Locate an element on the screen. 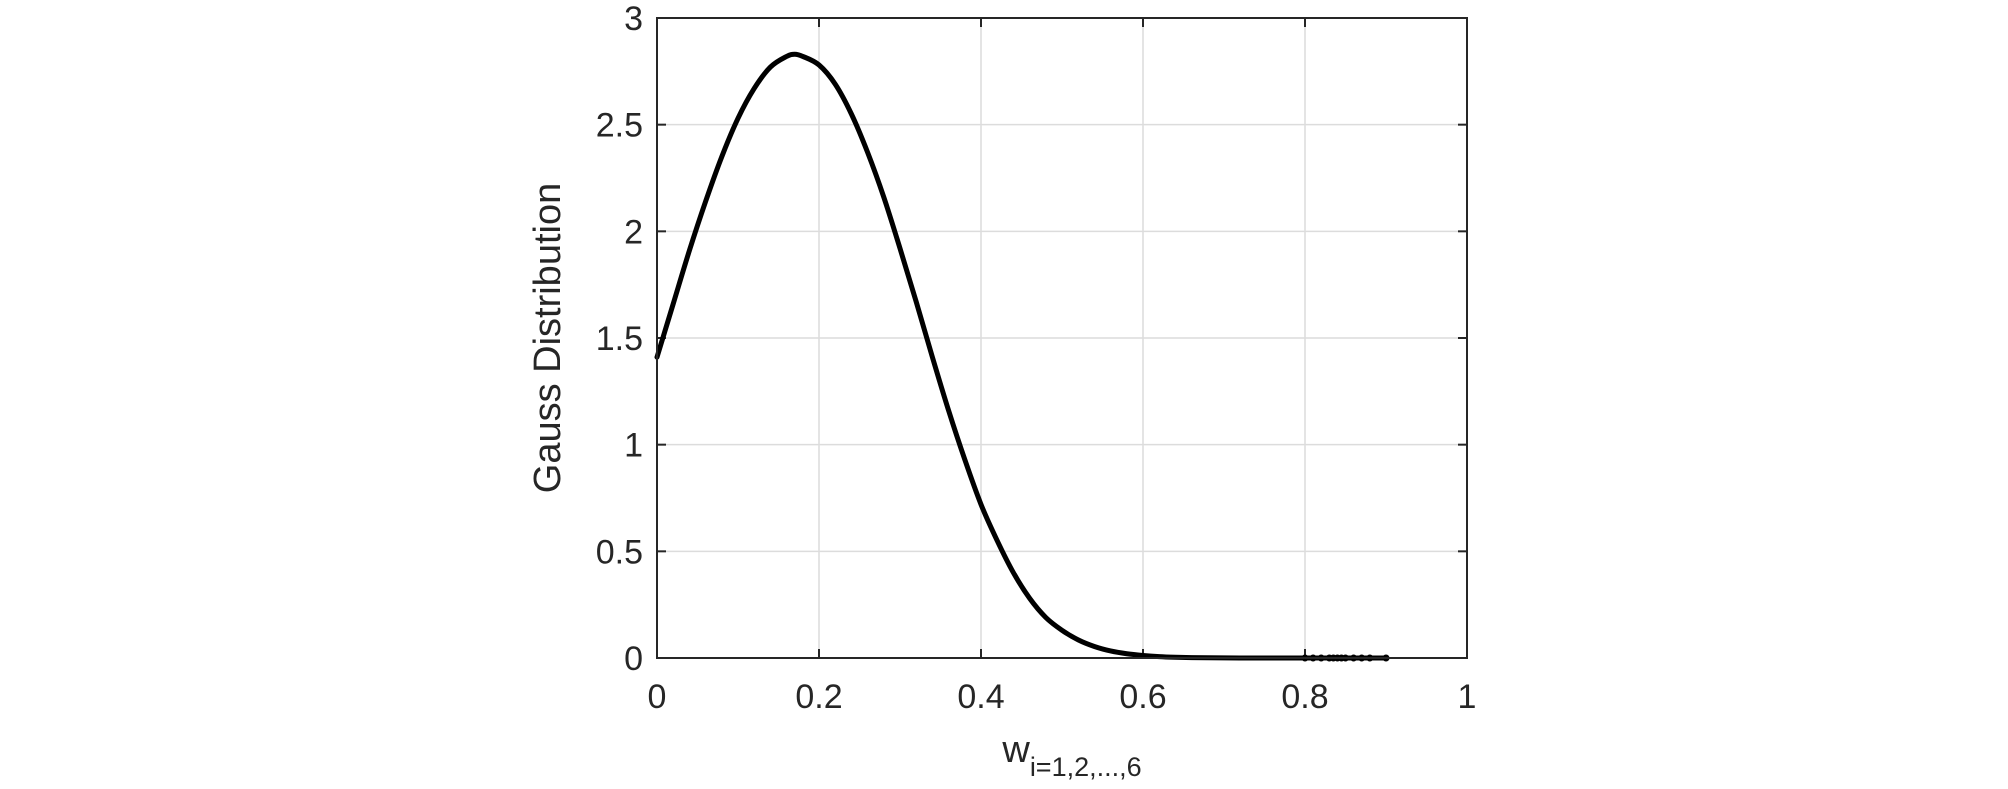 The width and height of the screenshot is (2008, 789). x-tick-label: 0.6 is located at coordinates (1142, 697).